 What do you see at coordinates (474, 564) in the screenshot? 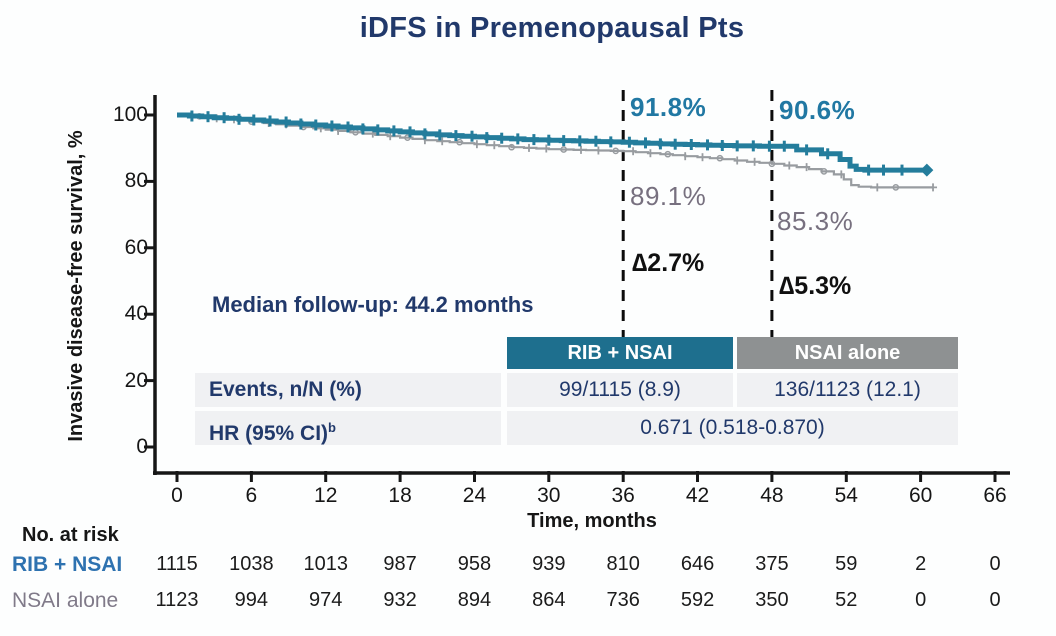
I see `at-risk-count: 958` at bounding box center [474, 564].